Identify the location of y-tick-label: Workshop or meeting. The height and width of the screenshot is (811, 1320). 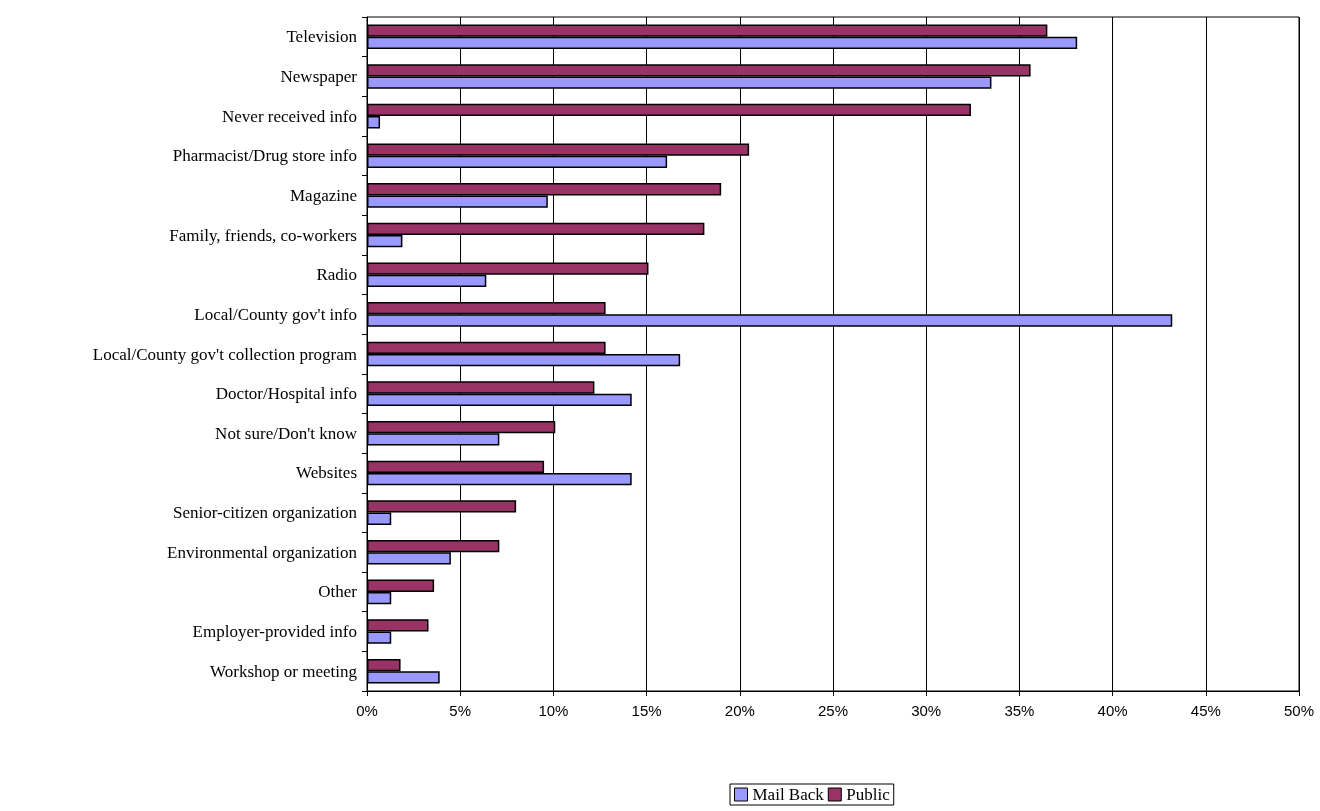
(284, 671).